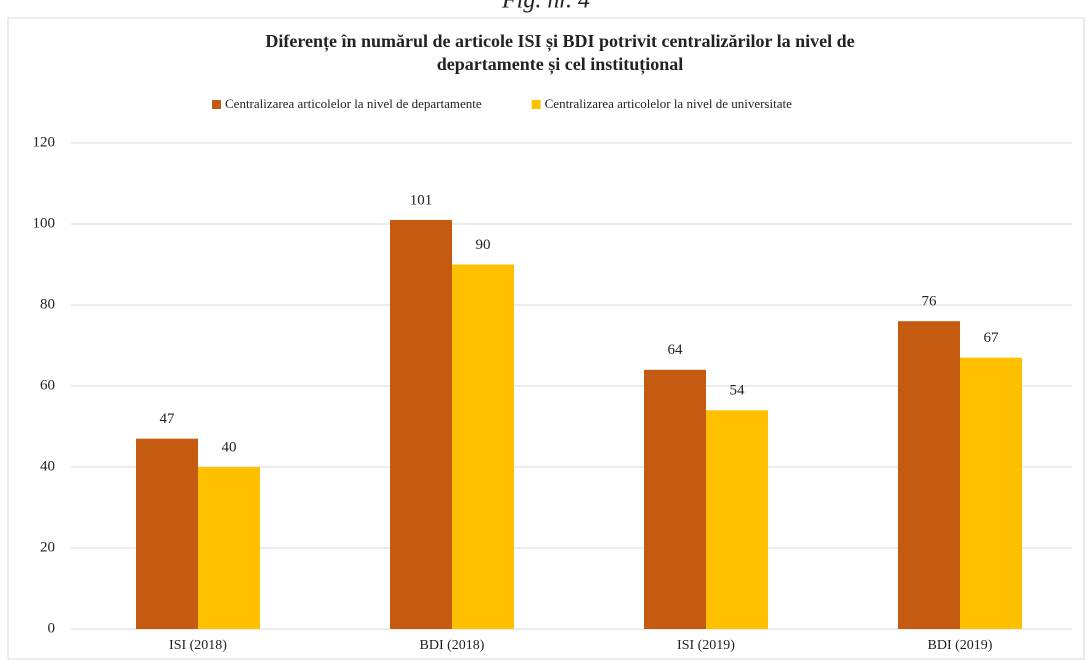 Image resolution: width=1092 pixels, height=660 pixels. I want to click on data-label: 40, so click(229, 447).